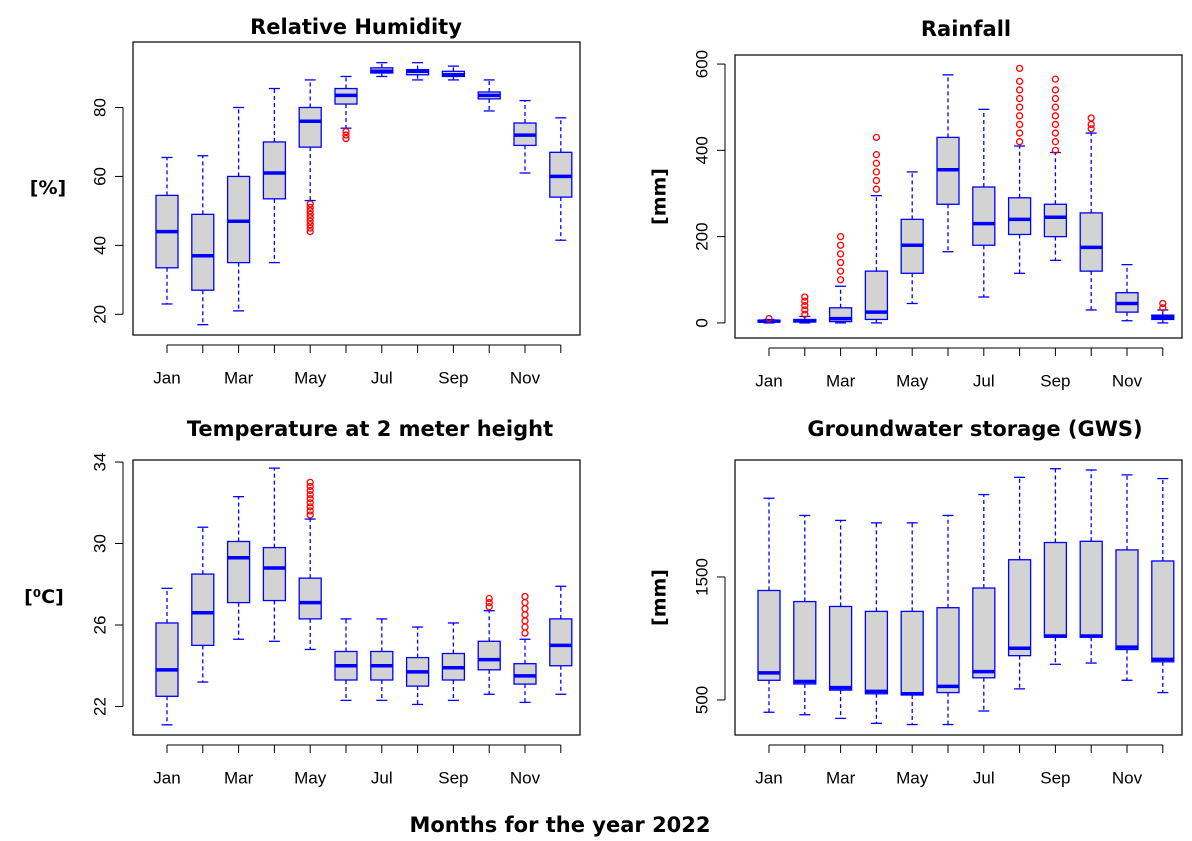  Describe the element at coordinates (44, 597) in the screenshot. I see `y-axis-title: [⁰C]` at that location.